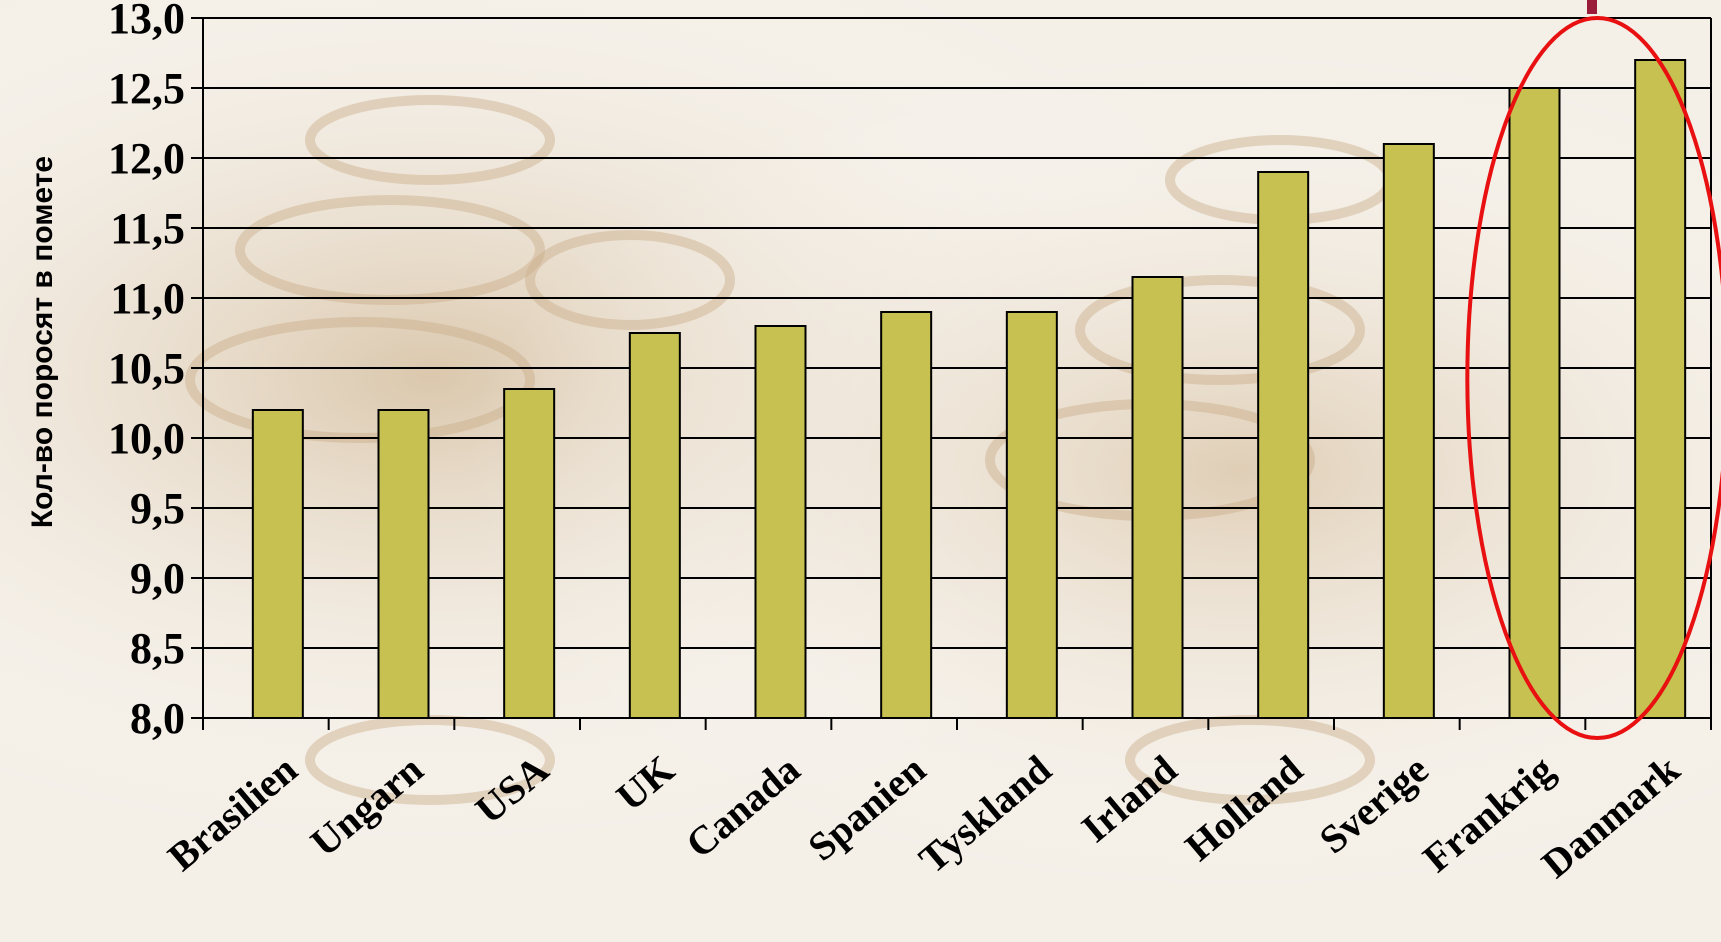  I want to click on bar-ungarn, so click(403, 564).